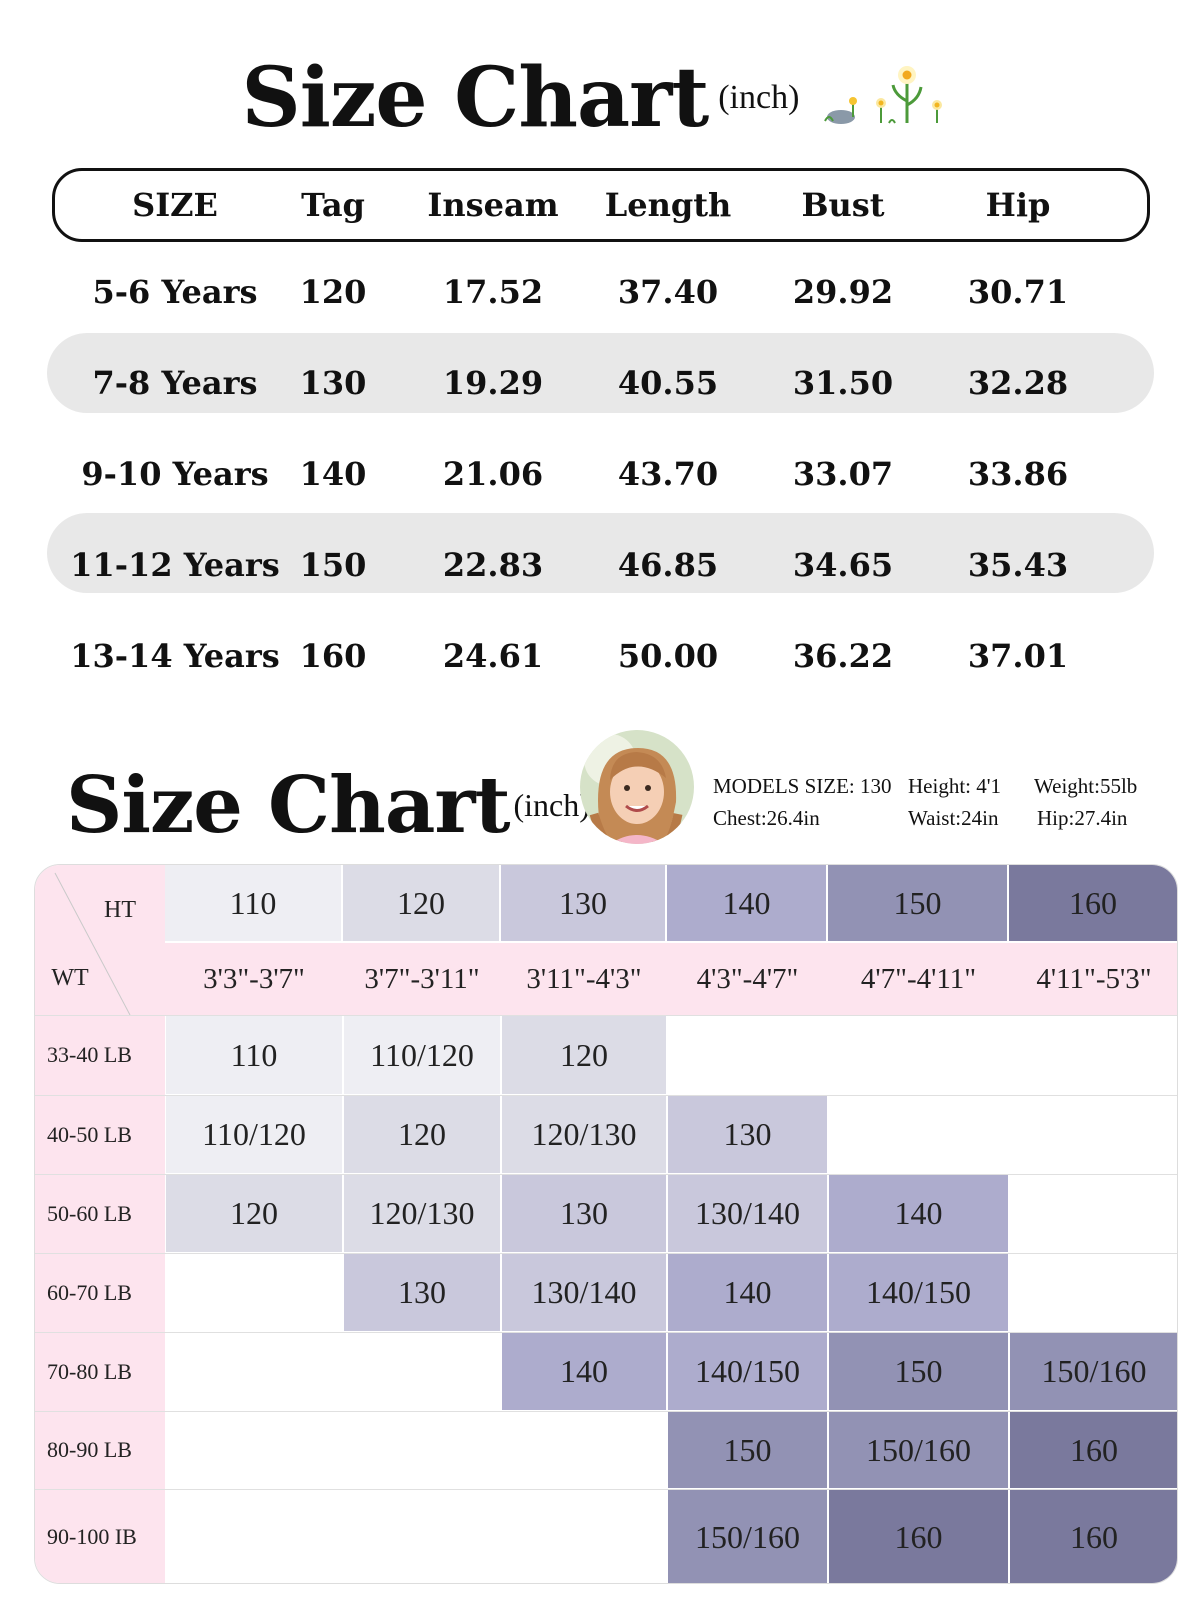 Image resolution: width=1200 pixels, height=1600 pixels. What do you see at coordinates (89, 1449) in the screenshot?
I see `weight-label: 80-90 LB` at bounding box center [89, 1449].